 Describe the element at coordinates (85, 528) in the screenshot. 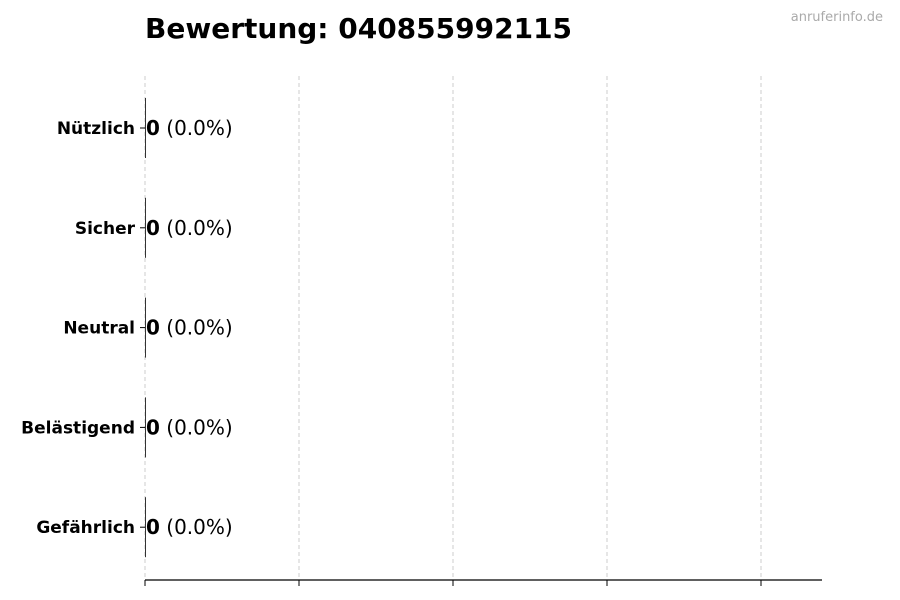

I see `y-tick-label: Gefährlich` at that location.